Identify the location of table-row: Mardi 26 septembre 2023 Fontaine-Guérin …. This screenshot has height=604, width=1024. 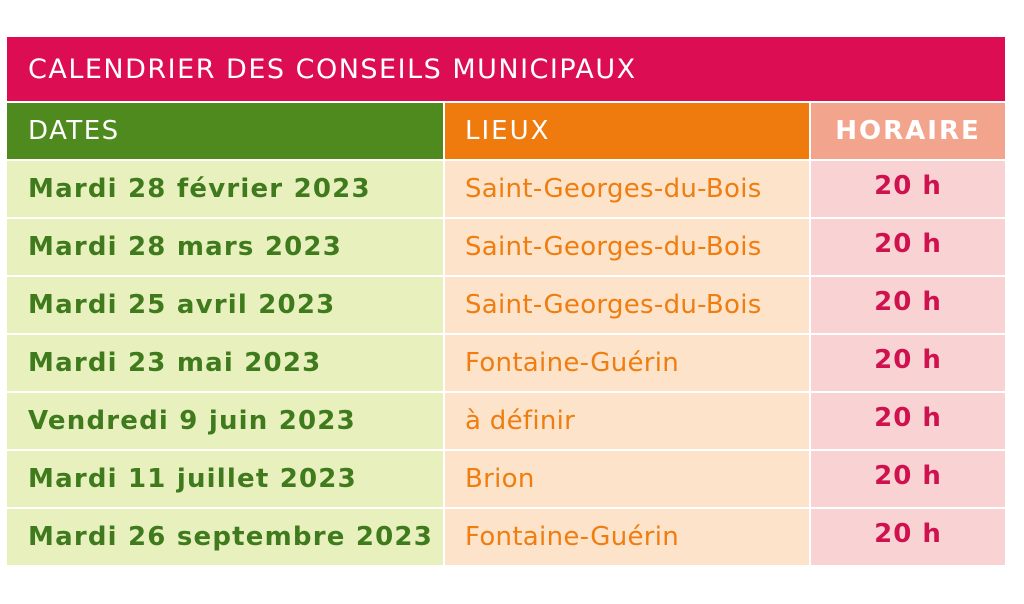
(506, 537).